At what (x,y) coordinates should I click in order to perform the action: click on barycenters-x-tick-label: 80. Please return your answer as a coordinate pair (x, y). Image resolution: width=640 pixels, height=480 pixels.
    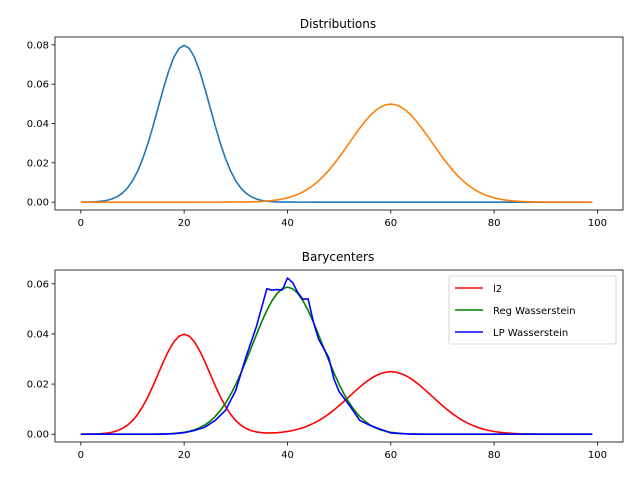
    Looking at the image, I should click on (494, 455).